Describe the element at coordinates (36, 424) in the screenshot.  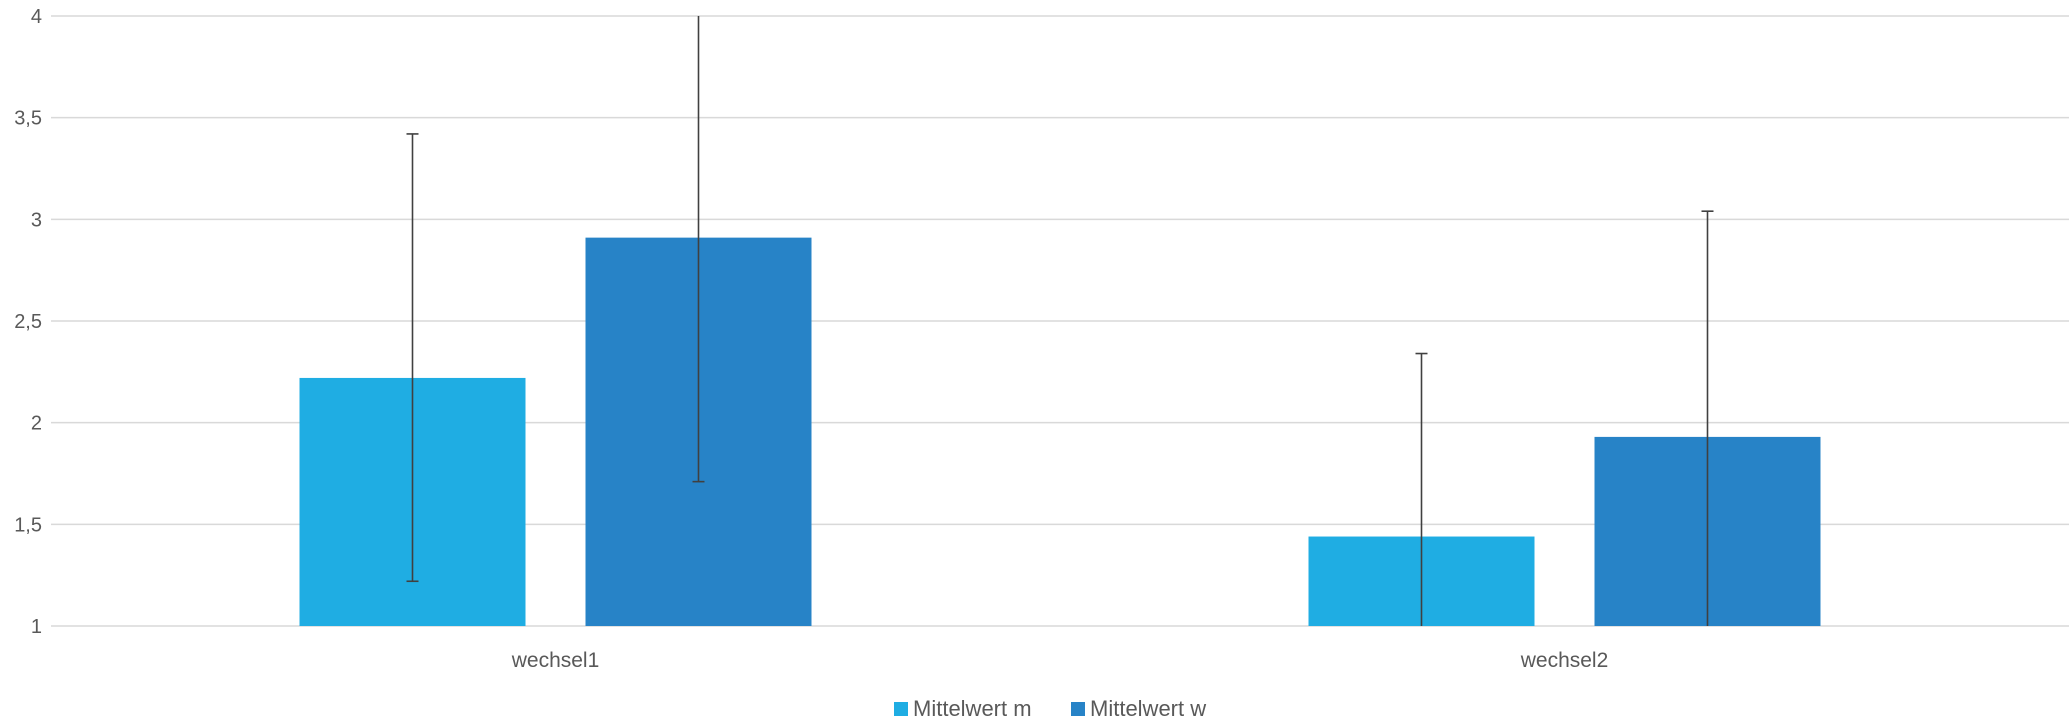
I see `y-tick-label: 2` at that location.